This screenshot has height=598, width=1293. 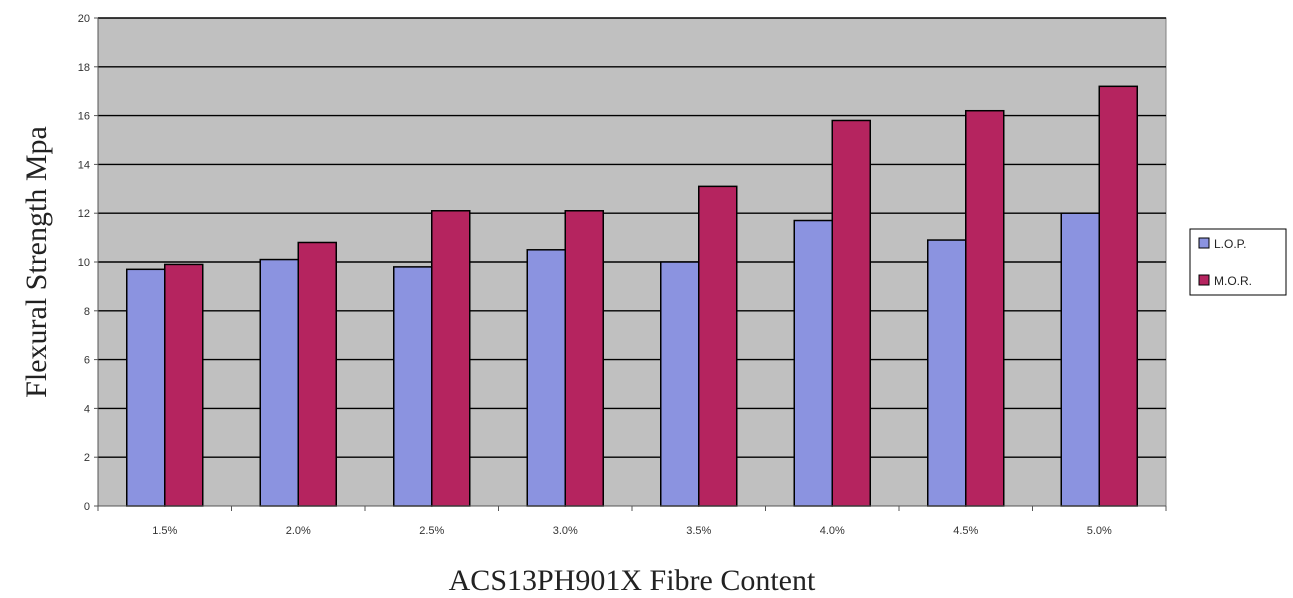 I want to click on x-axis-title: ACS13PH901X Fibre Content, so click(x=632, y=580).